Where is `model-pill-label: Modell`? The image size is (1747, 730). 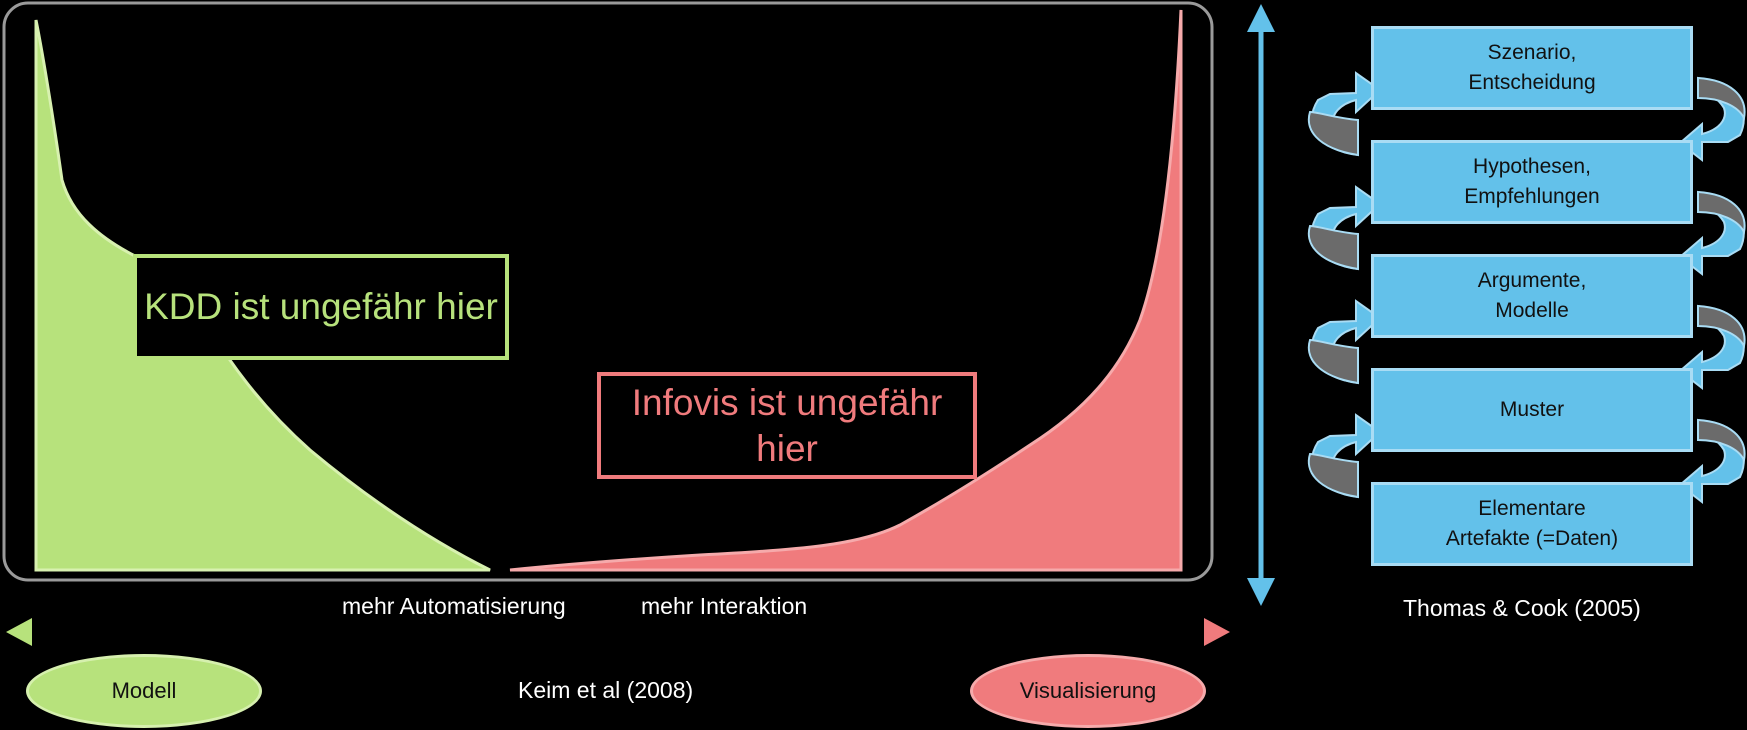 model-pill-label: Modell is located at coordinates (144, 690).